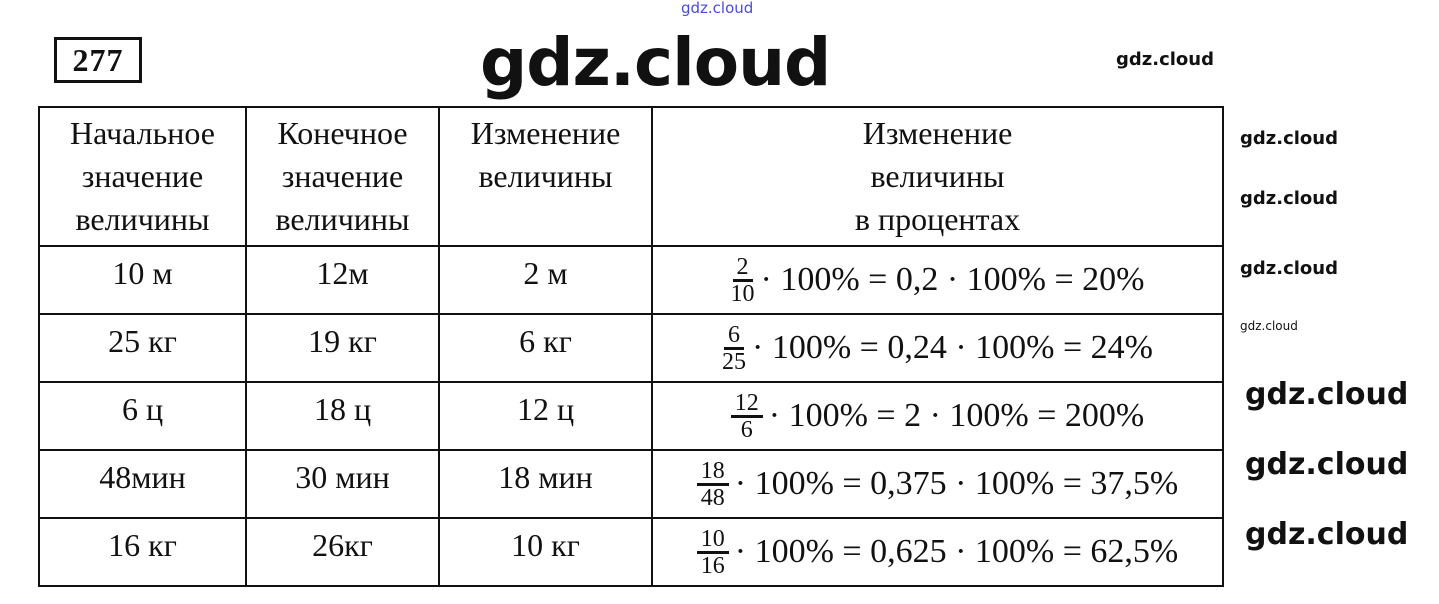 Image resolution: width=1439 pixels, height=604 pixels. What do you see at coordinates (712, 472) in the screenshot?
I see `numerator: 18` at bounding box center [712, 472].